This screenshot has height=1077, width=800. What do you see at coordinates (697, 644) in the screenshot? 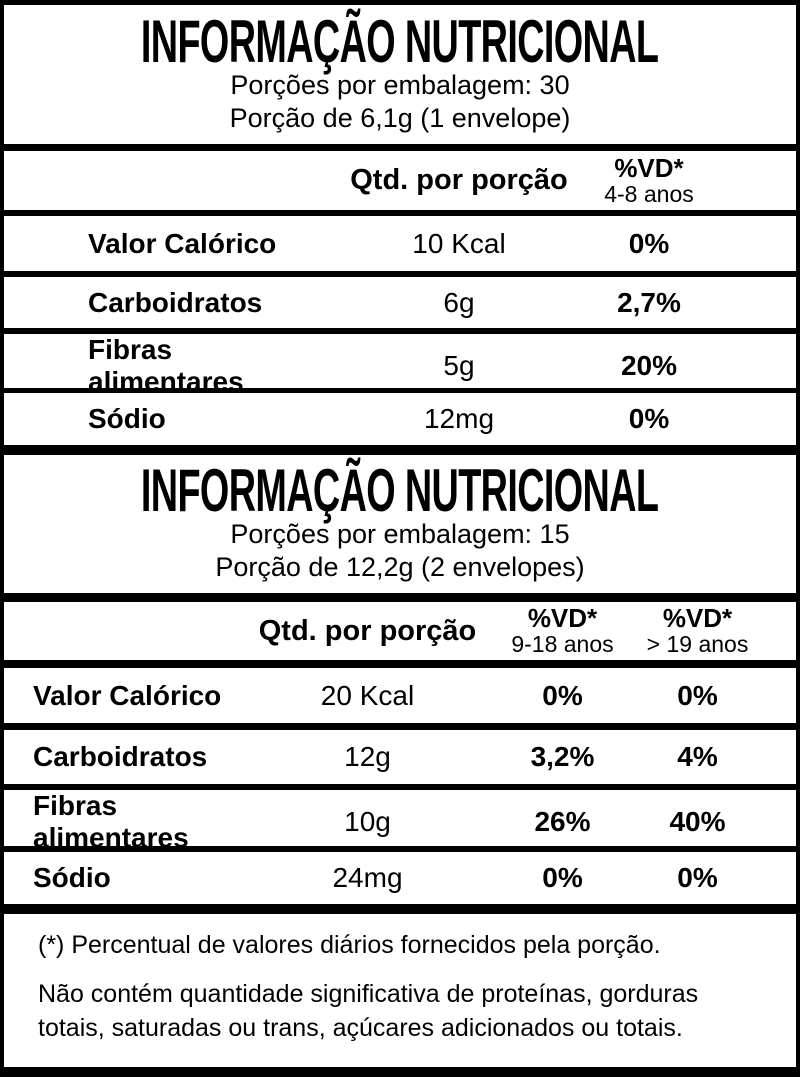
I see `table2-header-vd2-age-group: > 19 anos` at bounding box center [697, 644].